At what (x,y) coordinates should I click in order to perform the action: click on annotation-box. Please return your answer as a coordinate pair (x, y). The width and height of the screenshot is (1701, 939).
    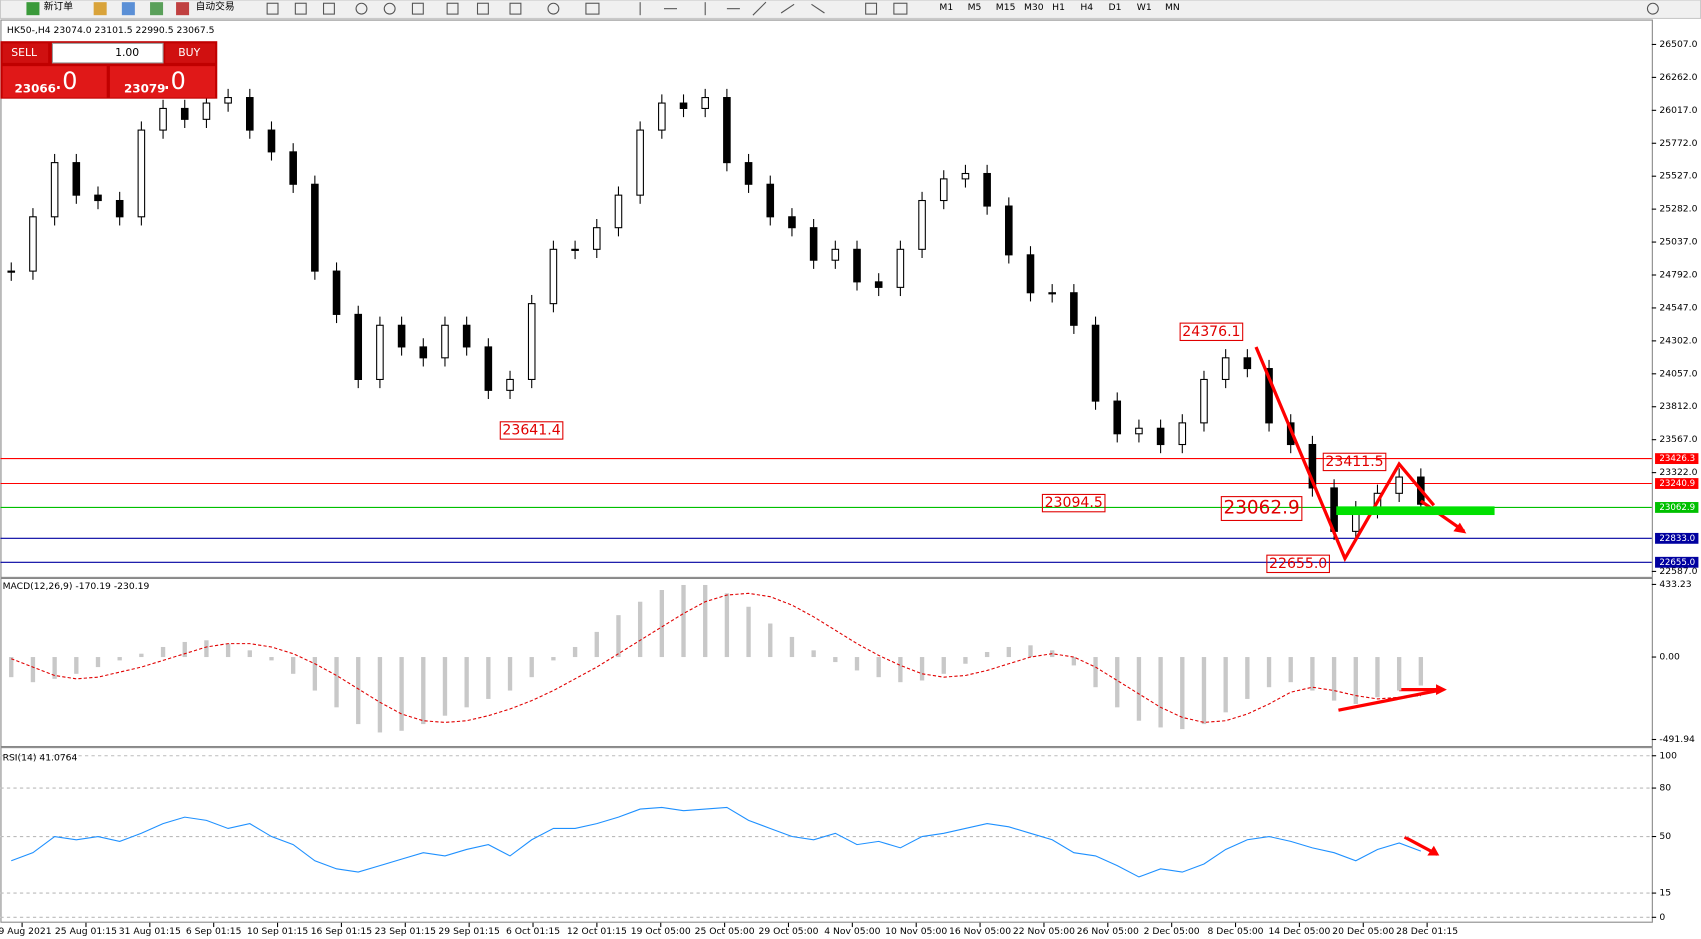
    Looking at the image, I should click on (1211, 332).